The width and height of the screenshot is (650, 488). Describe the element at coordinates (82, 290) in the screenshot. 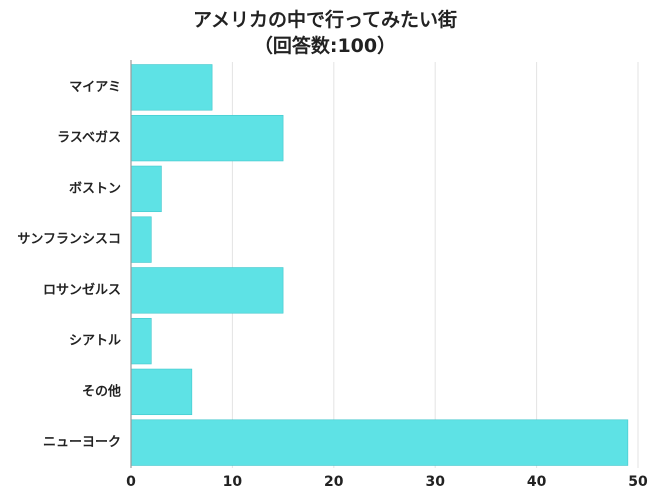

I see `category-label-4: ロサンゼルス` at that location.